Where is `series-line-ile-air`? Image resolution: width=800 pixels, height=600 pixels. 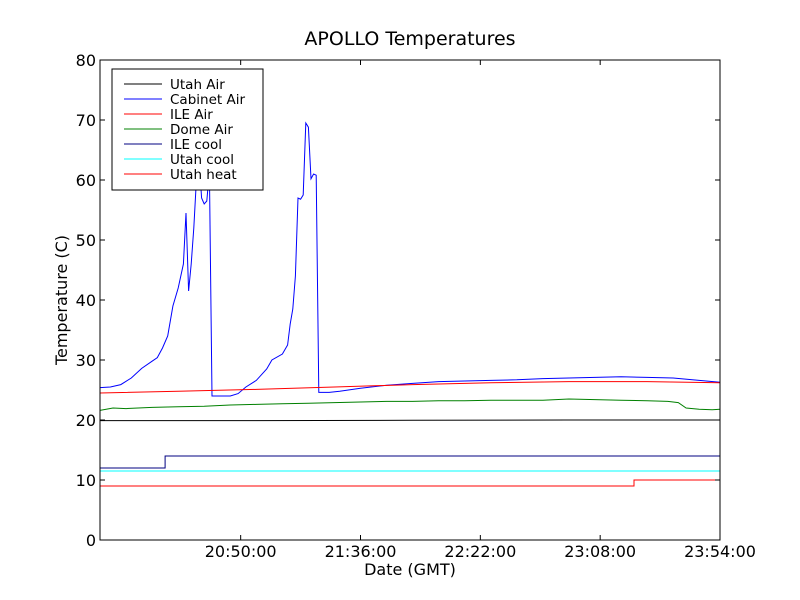
series-line-ile-air is located at coordinates (410, 387).